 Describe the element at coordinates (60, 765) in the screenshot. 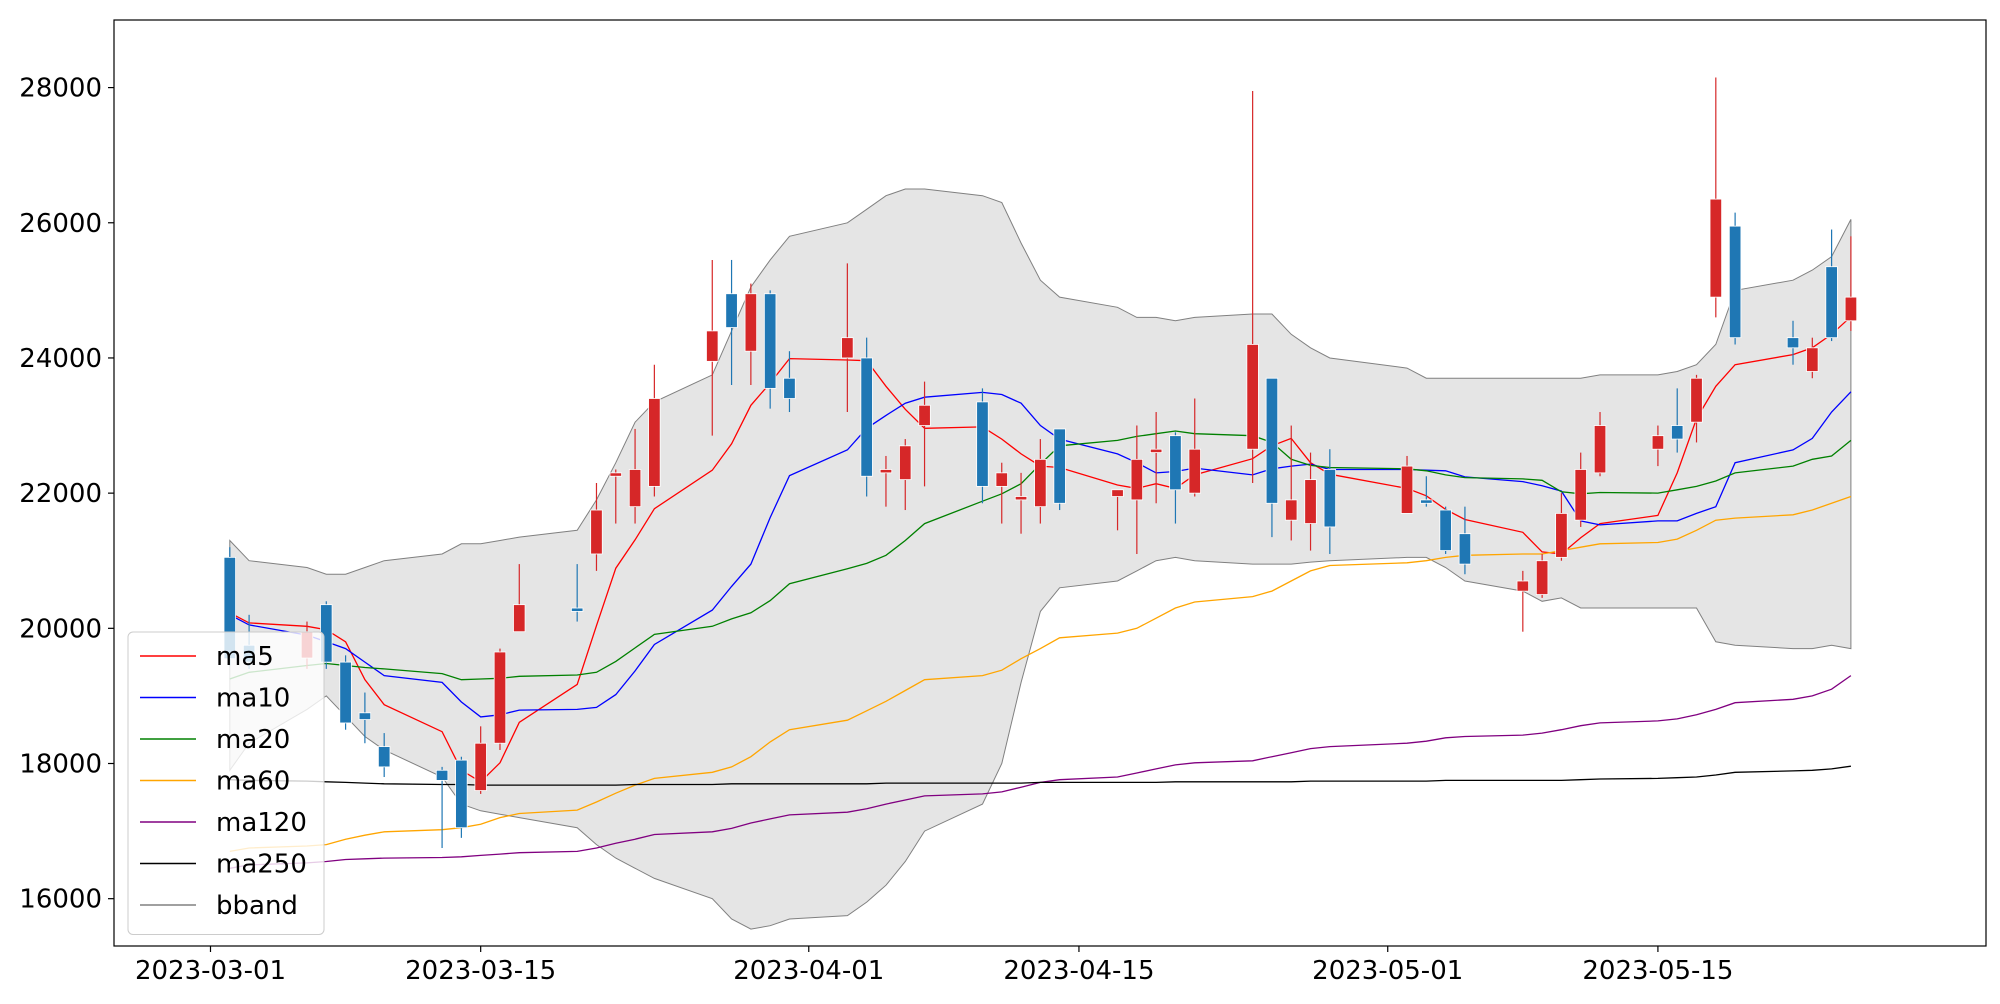

I see `y-tick-label: 18000` at that location.